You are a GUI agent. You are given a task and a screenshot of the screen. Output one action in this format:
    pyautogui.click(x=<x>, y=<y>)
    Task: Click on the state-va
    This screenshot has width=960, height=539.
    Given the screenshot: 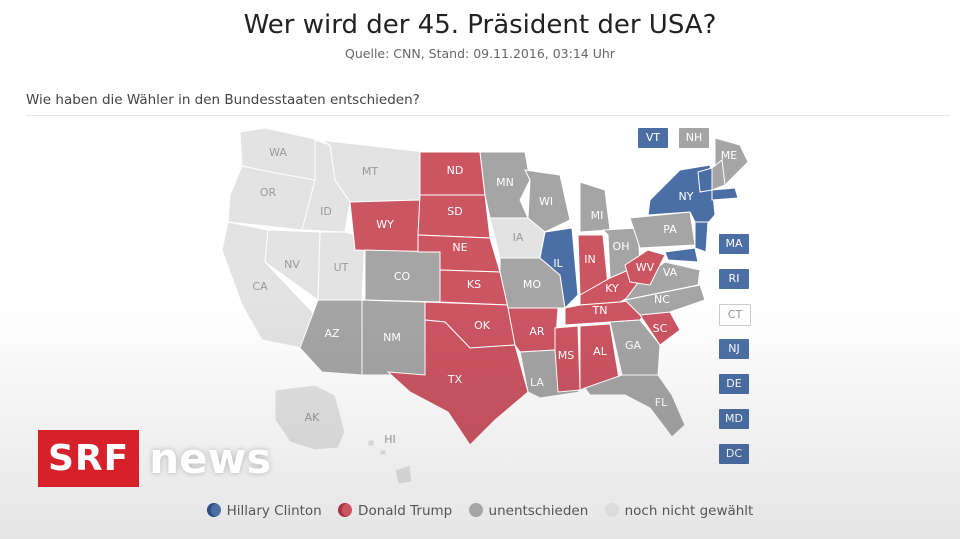 What is the action you would take?
    pyautogui.click(x=662, y=281)
    